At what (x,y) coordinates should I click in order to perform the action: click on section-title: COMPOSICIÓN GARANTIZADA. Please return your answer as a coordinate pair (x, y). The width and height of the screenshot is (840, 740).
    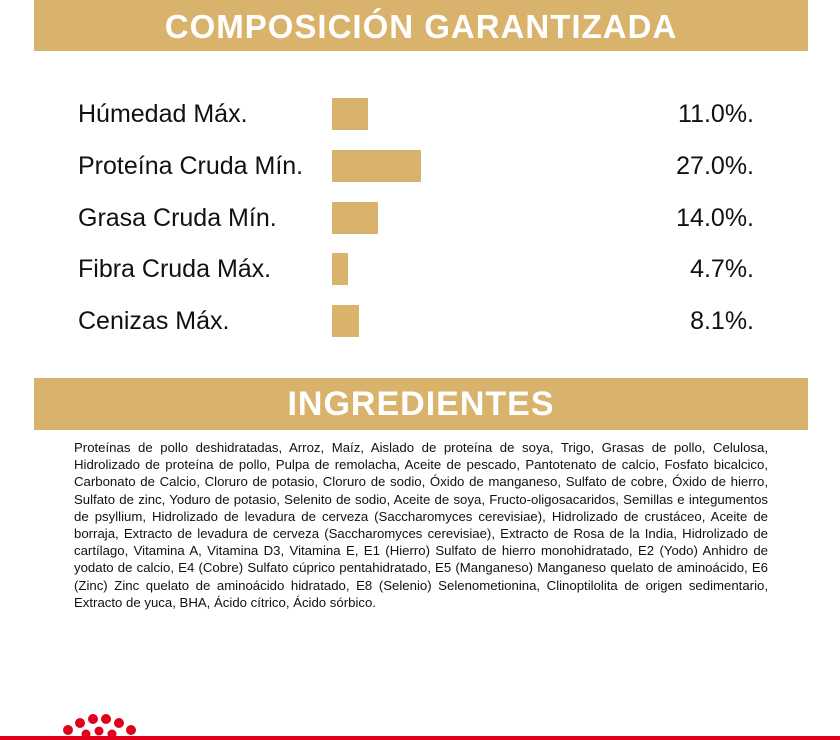
    Looking at the image, I should click on (421, 25).